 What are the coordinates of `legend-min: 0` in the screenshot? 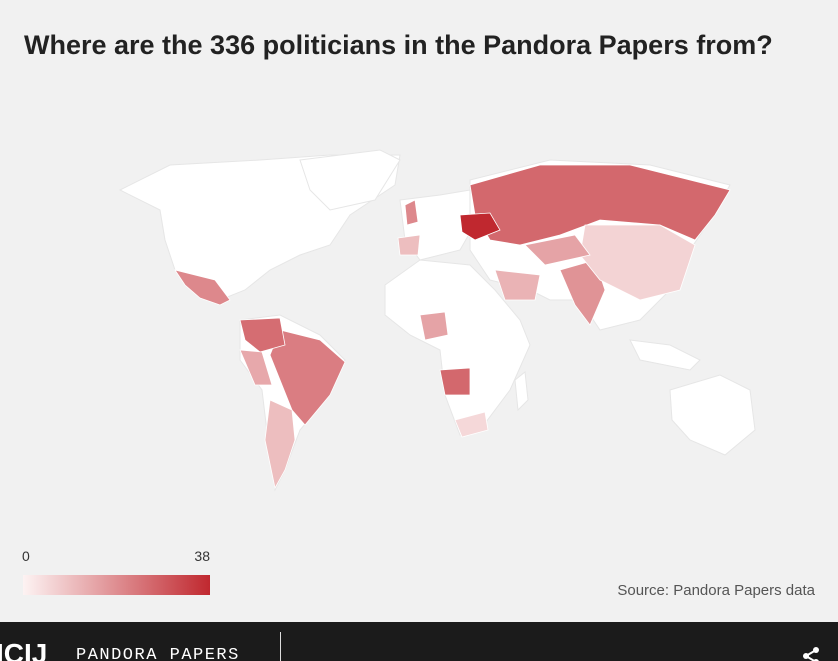 It's located at (26, 556).